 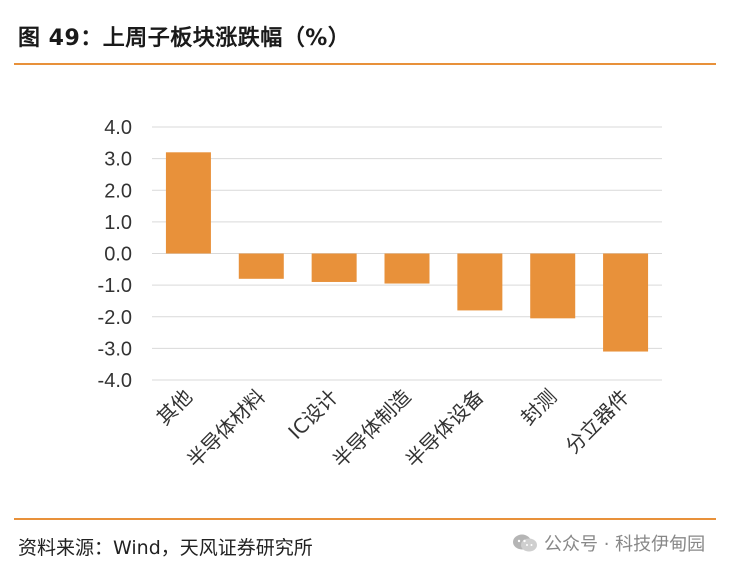 What do you see at coordinates (115, 381) in the screenshot?
I see `y-tick-label: -4.0` at bounding box center [115, 381].